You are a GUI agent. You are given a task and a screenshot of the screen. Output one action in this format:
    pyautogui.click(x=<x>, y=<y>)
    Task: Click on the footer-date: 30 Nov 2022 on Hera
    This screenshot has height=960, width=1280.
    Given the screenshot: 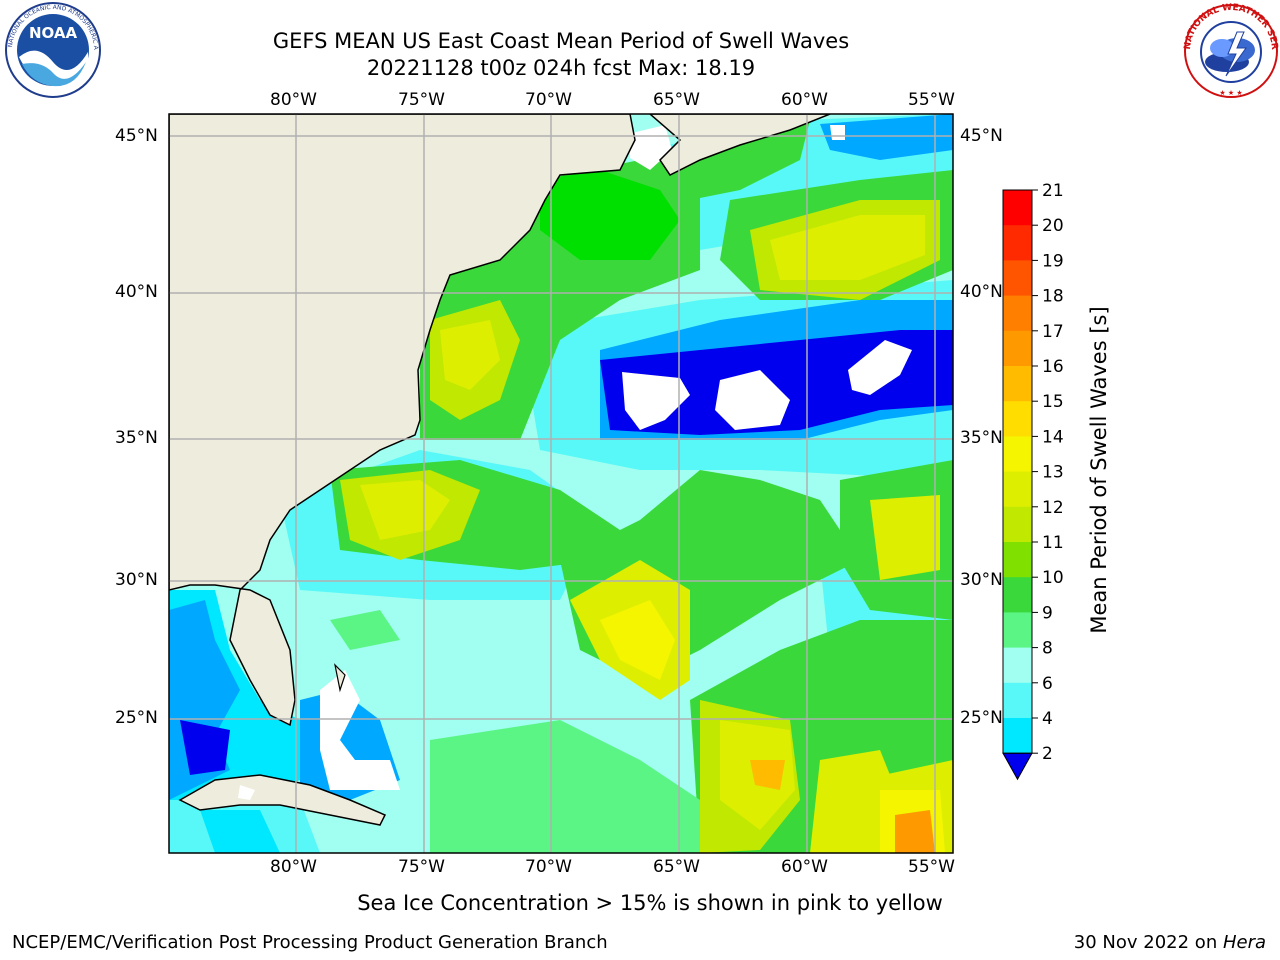 What is the action you would take?
    pyautogui.click(x=1170, y=942)
    